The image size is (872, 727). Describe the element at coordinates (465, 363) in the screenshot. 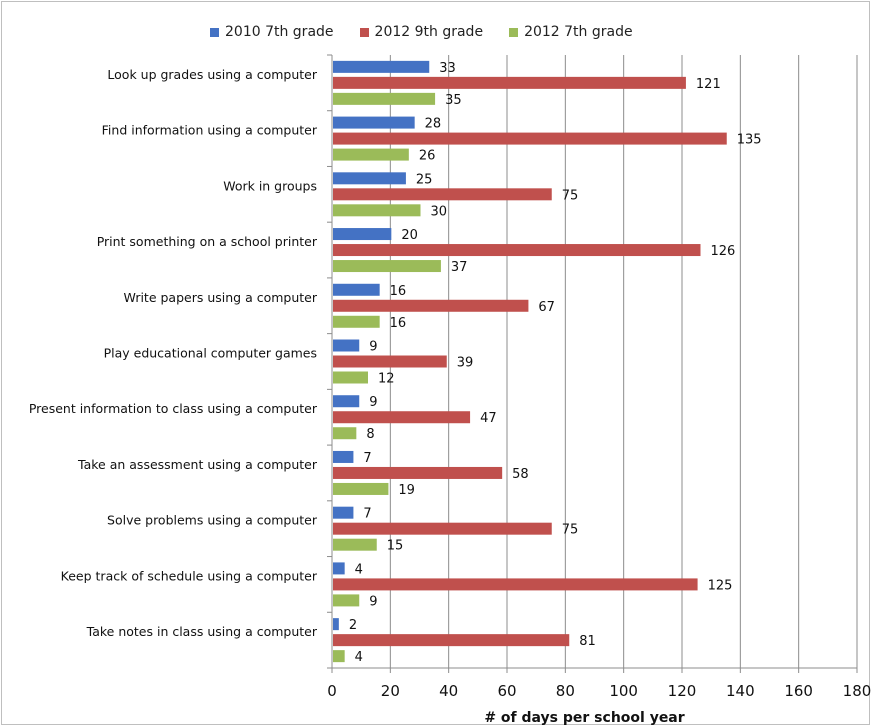

I see `data-label: 39` at that location.